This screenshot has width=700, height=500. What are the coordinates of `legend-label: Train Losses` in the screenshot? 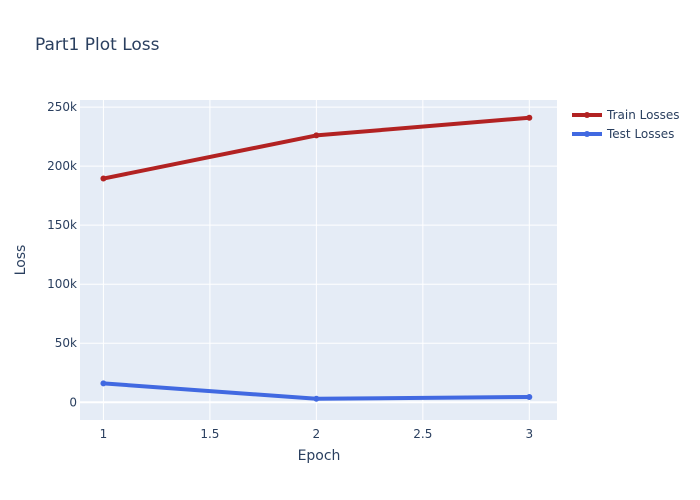 It's located at (643, 115).